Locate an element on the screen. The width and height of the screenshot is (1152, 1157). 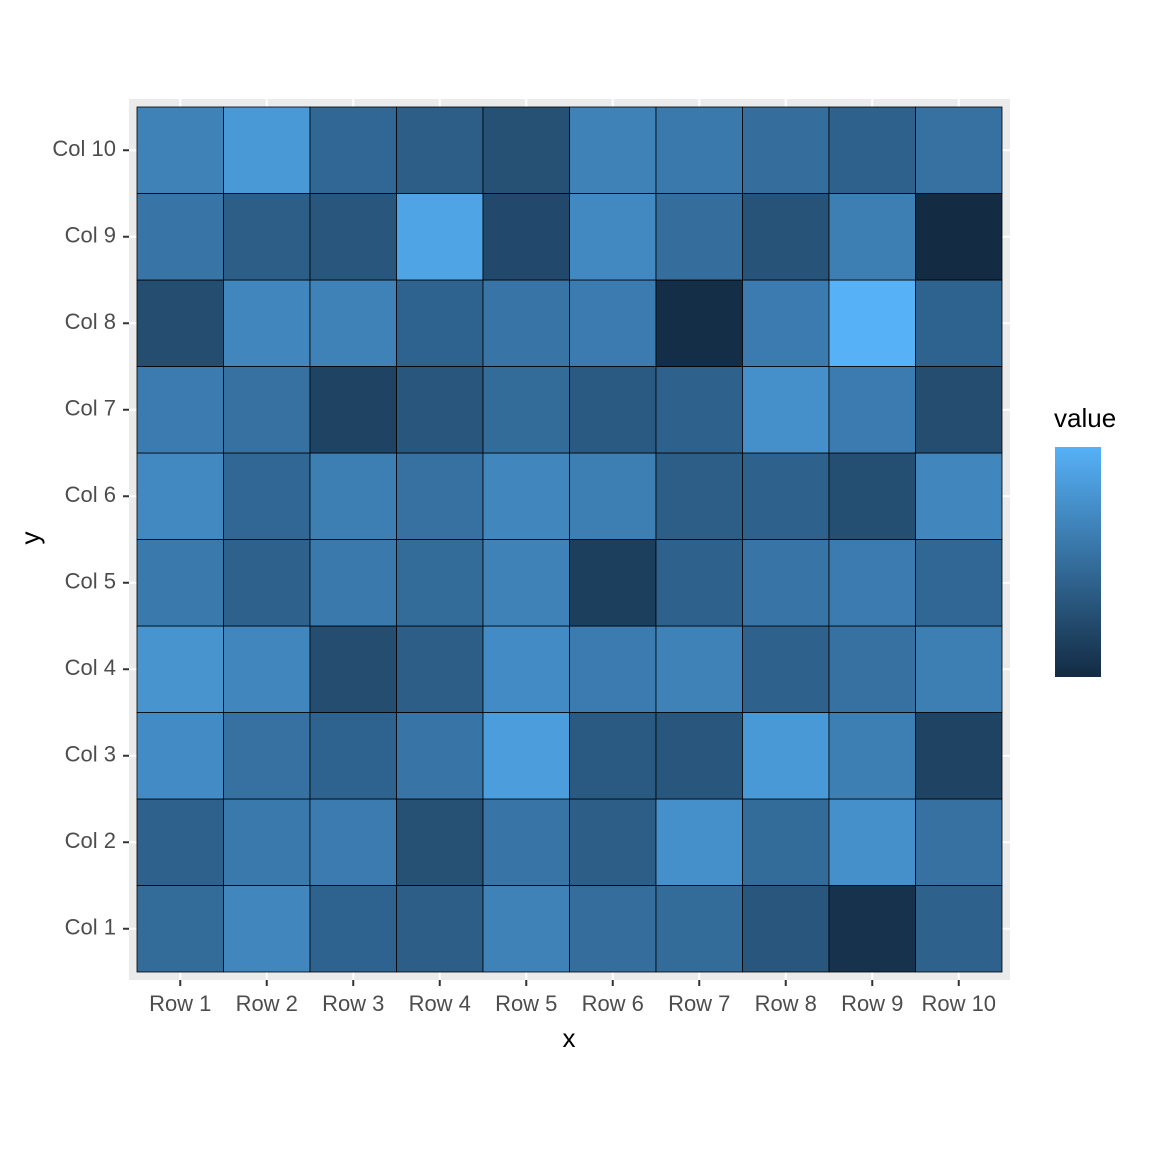
x-axis-title: x is located at coordinates (569, 1038).